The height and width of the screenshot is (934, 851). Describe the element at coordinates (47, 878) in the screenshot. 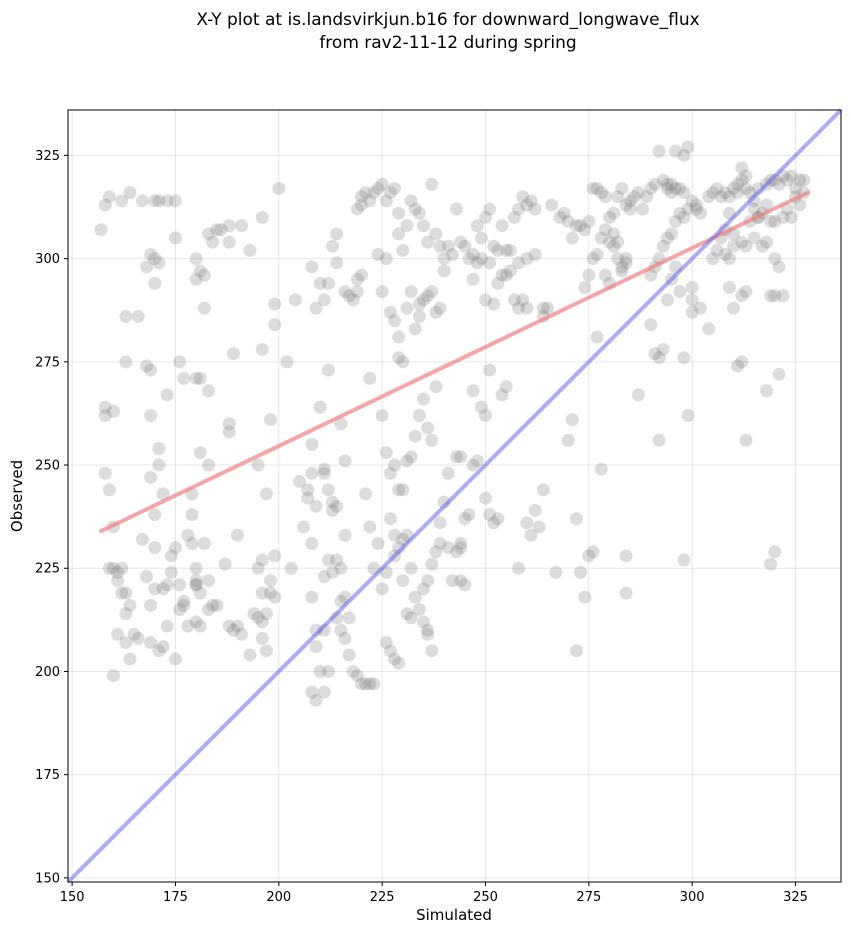

I see `y-tick-label: 150` at that location.